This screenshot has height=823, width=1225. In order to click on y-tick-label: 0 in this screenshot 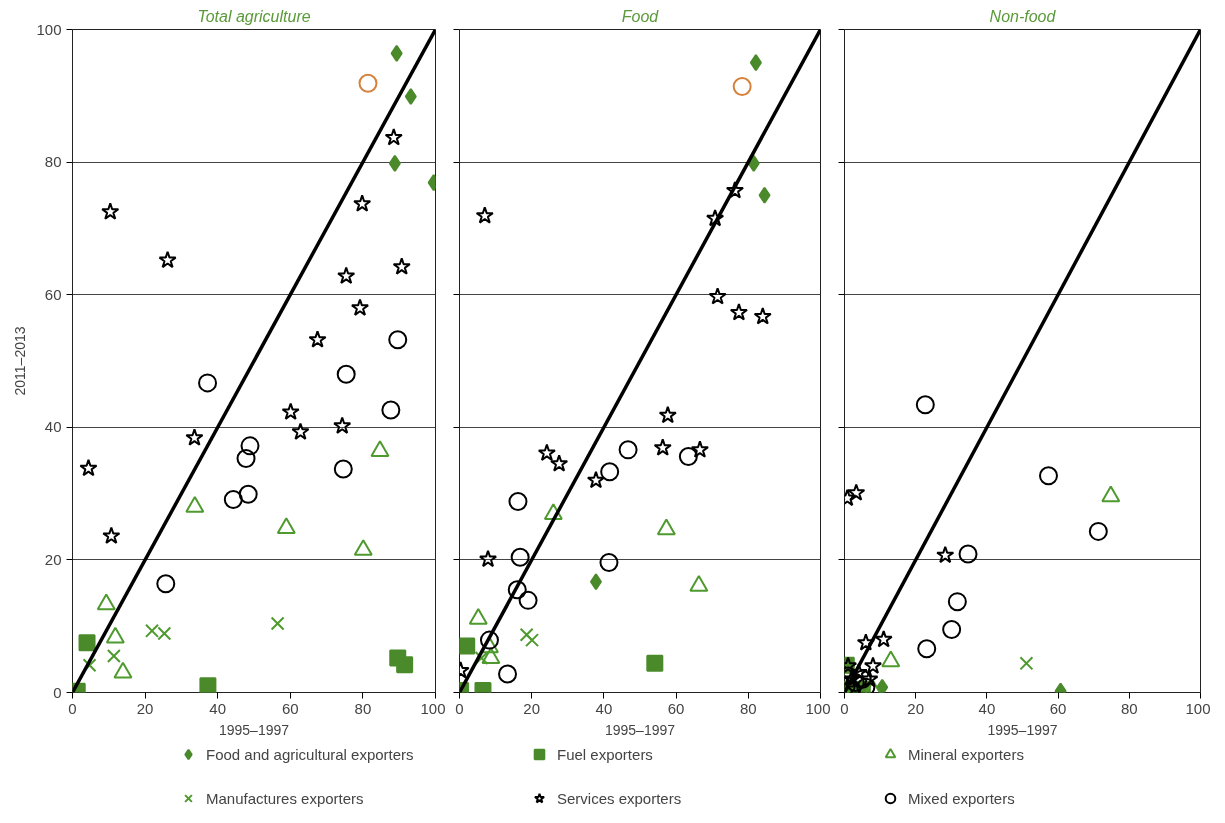, I will do `click(57, 692)`.